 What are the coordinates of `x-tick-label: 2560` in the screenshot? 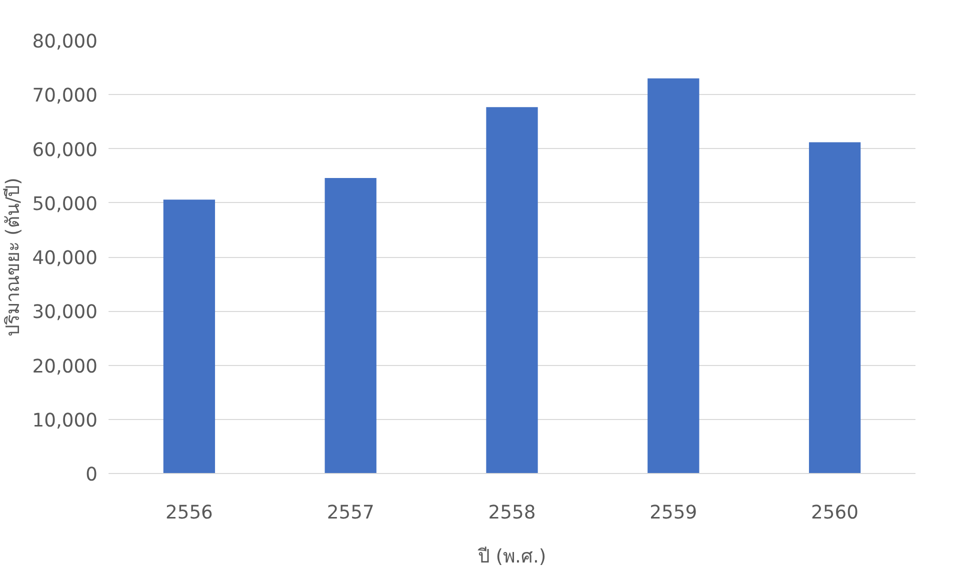 It's located at (835, 513).